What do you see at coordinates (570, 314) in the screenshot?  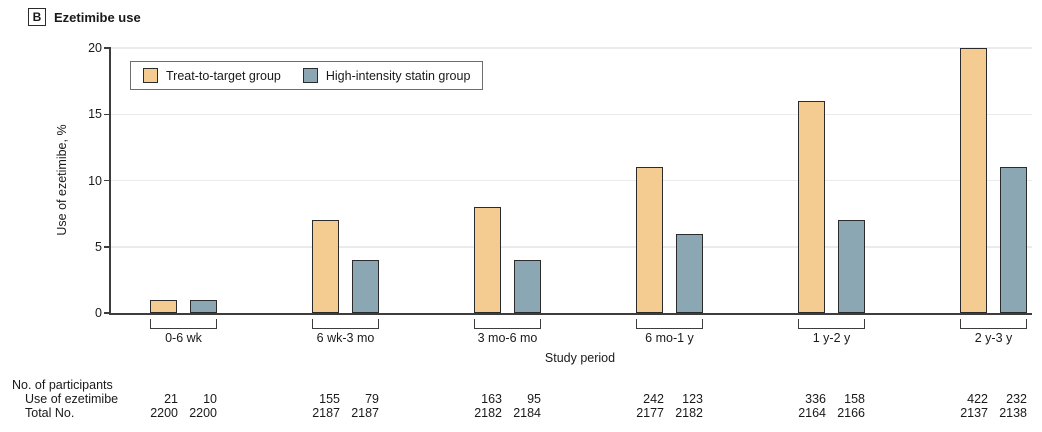 I see `x-axis-line` at bounding box center [570, 314].